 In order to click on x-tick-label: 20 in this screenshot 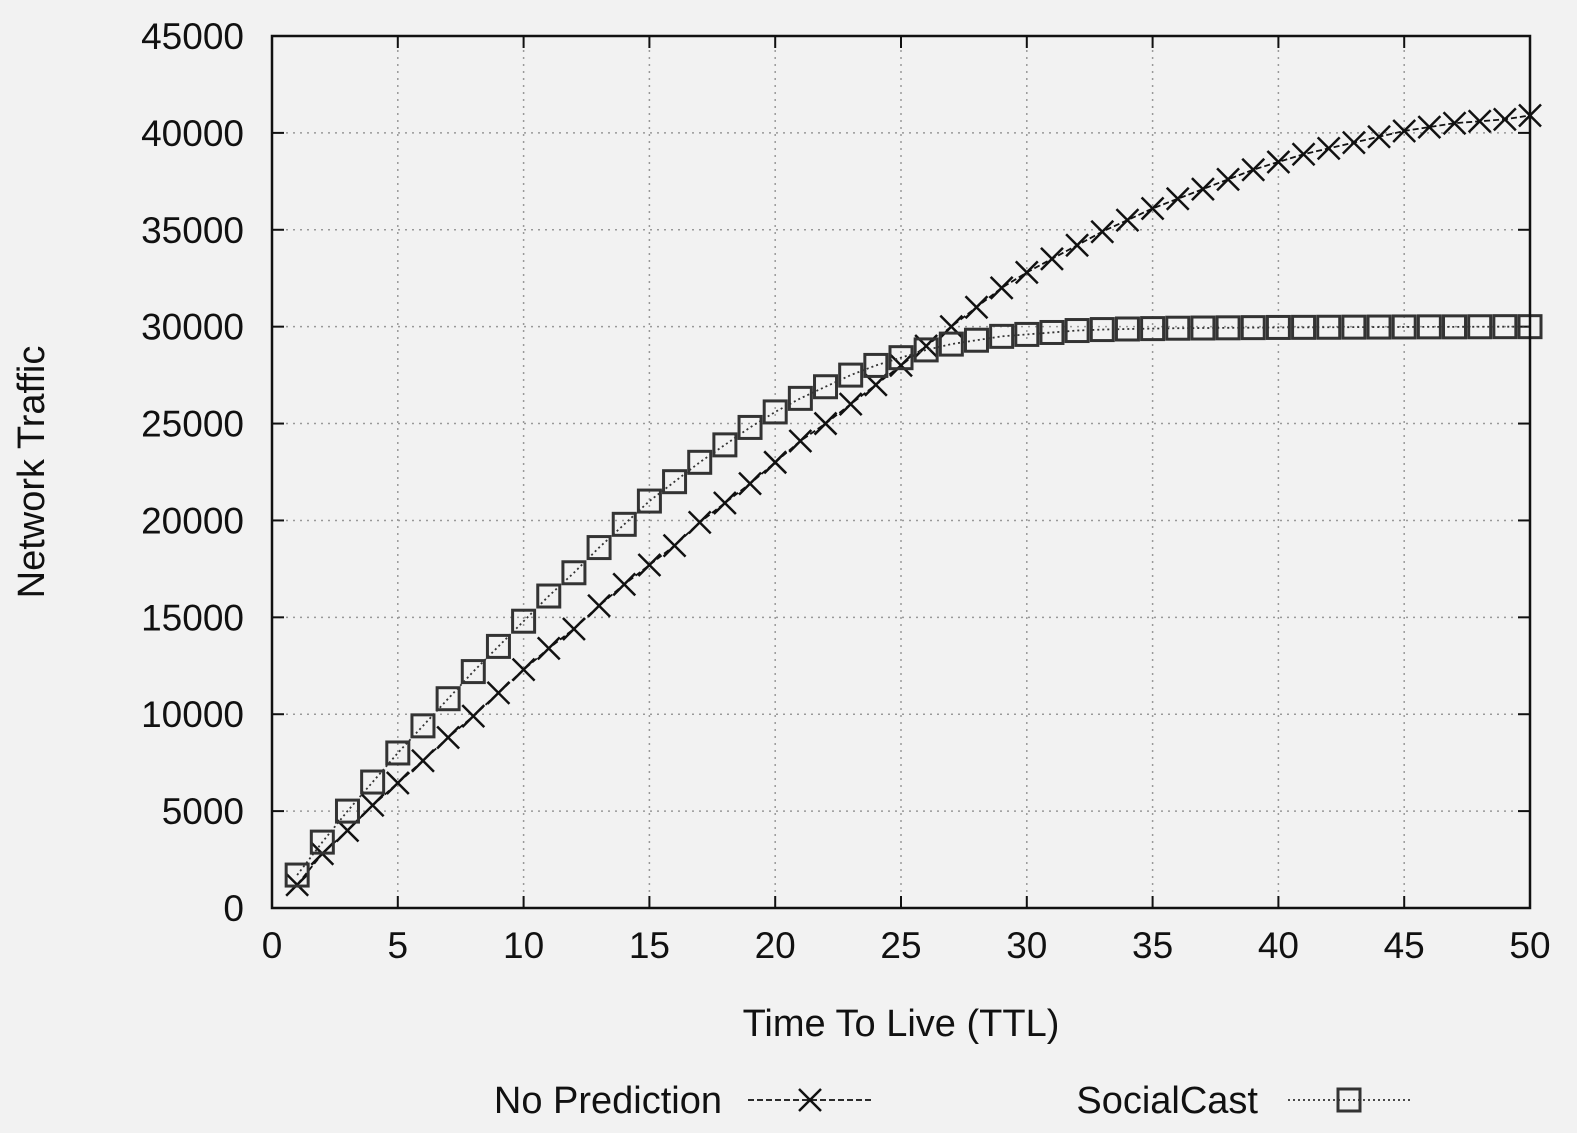, I will do `click(775, 945)`.